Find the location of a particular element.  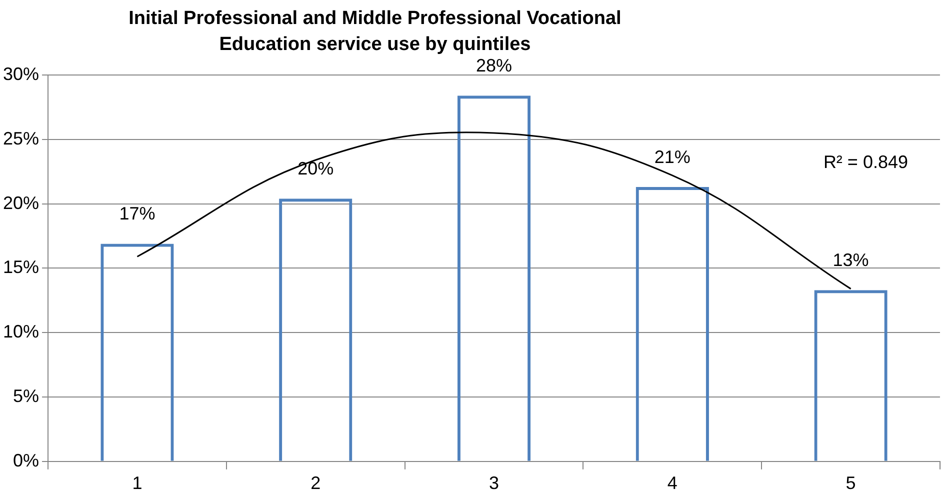

y-tick-label: 20% is located at coordinates (21, 202).